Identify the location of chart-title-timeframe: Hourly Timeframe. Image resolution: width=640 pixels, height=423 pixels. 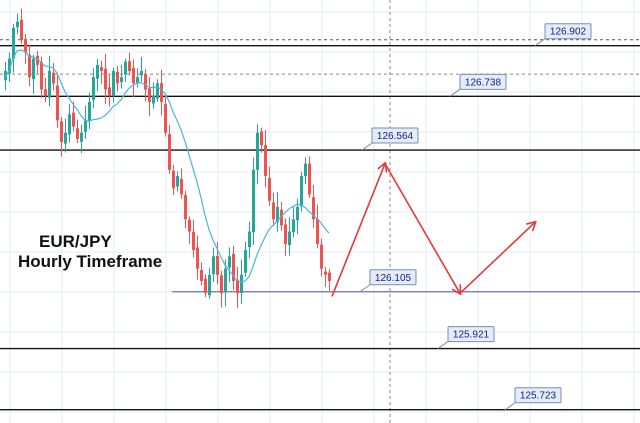
(90, 261).